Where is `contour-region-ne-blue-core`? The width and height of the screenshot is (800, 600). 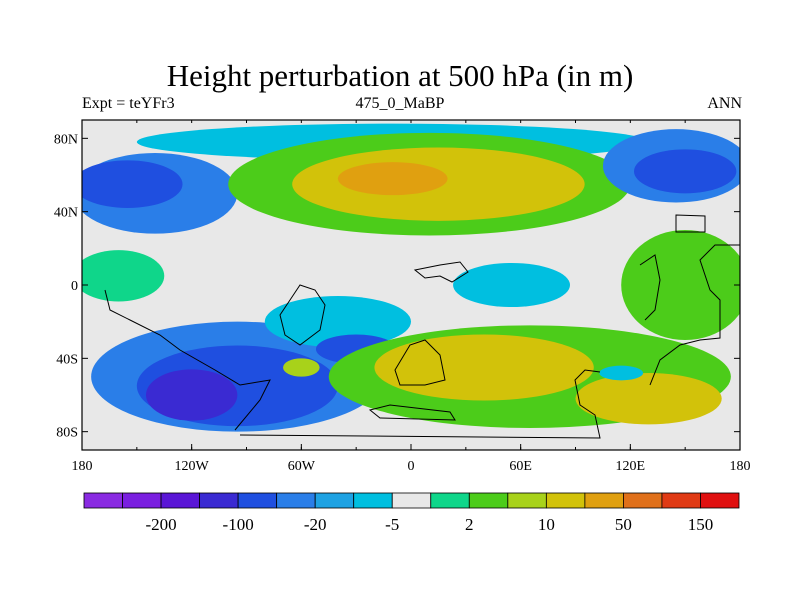 contour-region-ne-blue-core is located at coordinates (685, 171).